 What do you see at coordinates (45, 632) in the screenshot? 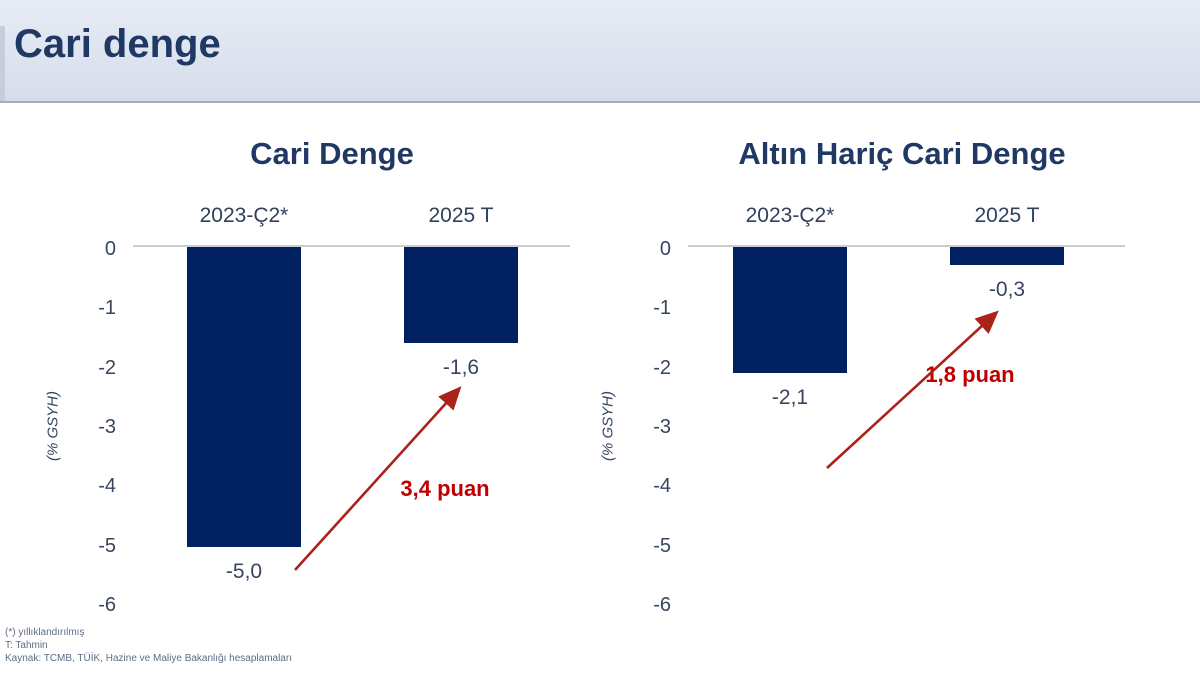
I see `footnote-annualized: (*) yıllıklandırılmış` at bounding box center [45, 632].